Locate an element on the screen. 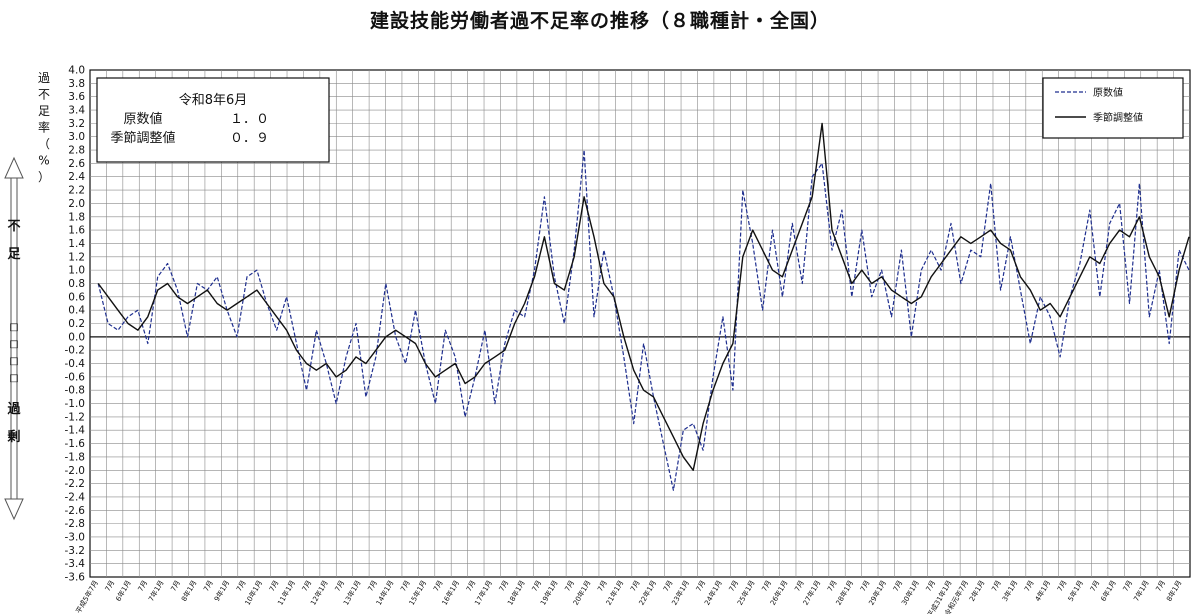 This screenshot has width=1200, height=614. y-tick-label: -0.4 is located at coordinates (75, 364).